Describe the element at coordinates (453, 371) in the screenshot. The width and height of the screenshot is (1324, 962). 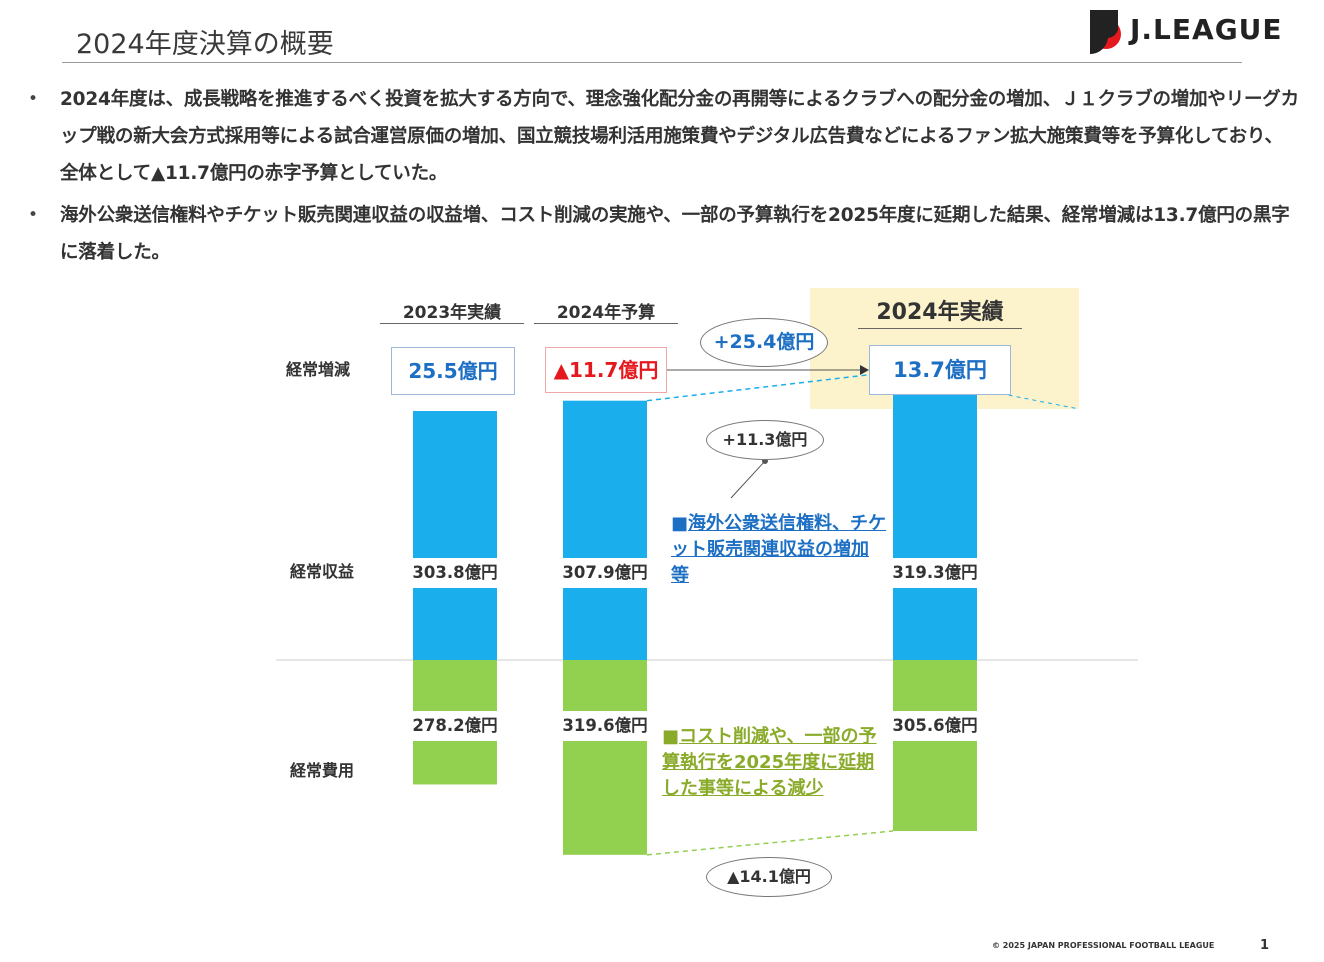
I see `ordinary-pl-value: 25.5億円` at that location.